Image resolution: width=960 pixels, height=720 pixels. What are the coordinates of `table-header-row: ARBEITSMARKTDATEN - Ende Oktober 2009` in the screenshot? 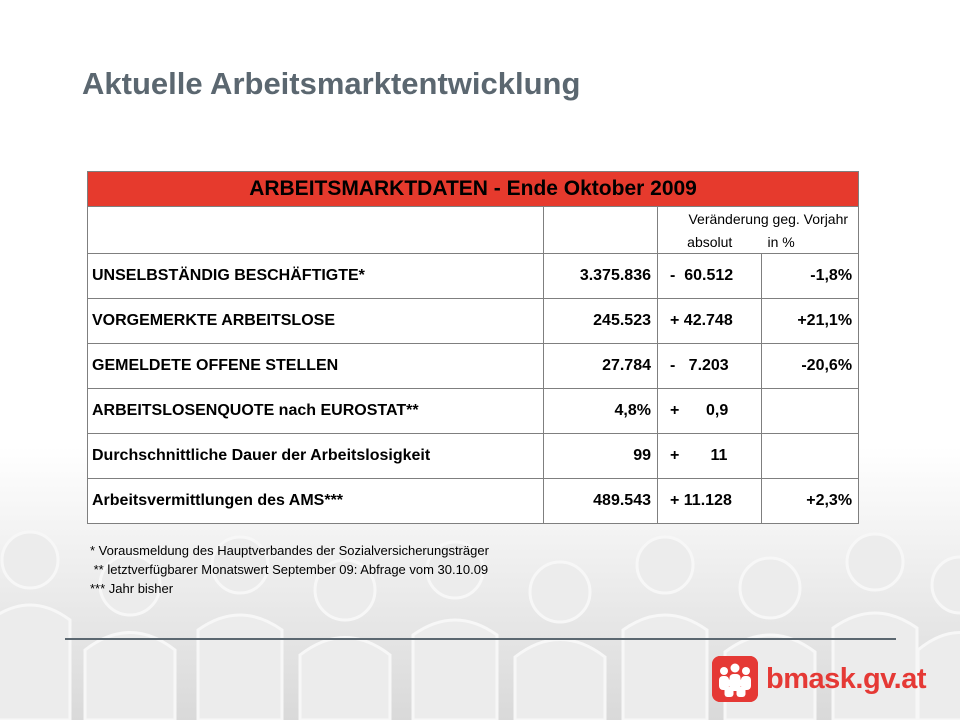 It's located at (473, 189).